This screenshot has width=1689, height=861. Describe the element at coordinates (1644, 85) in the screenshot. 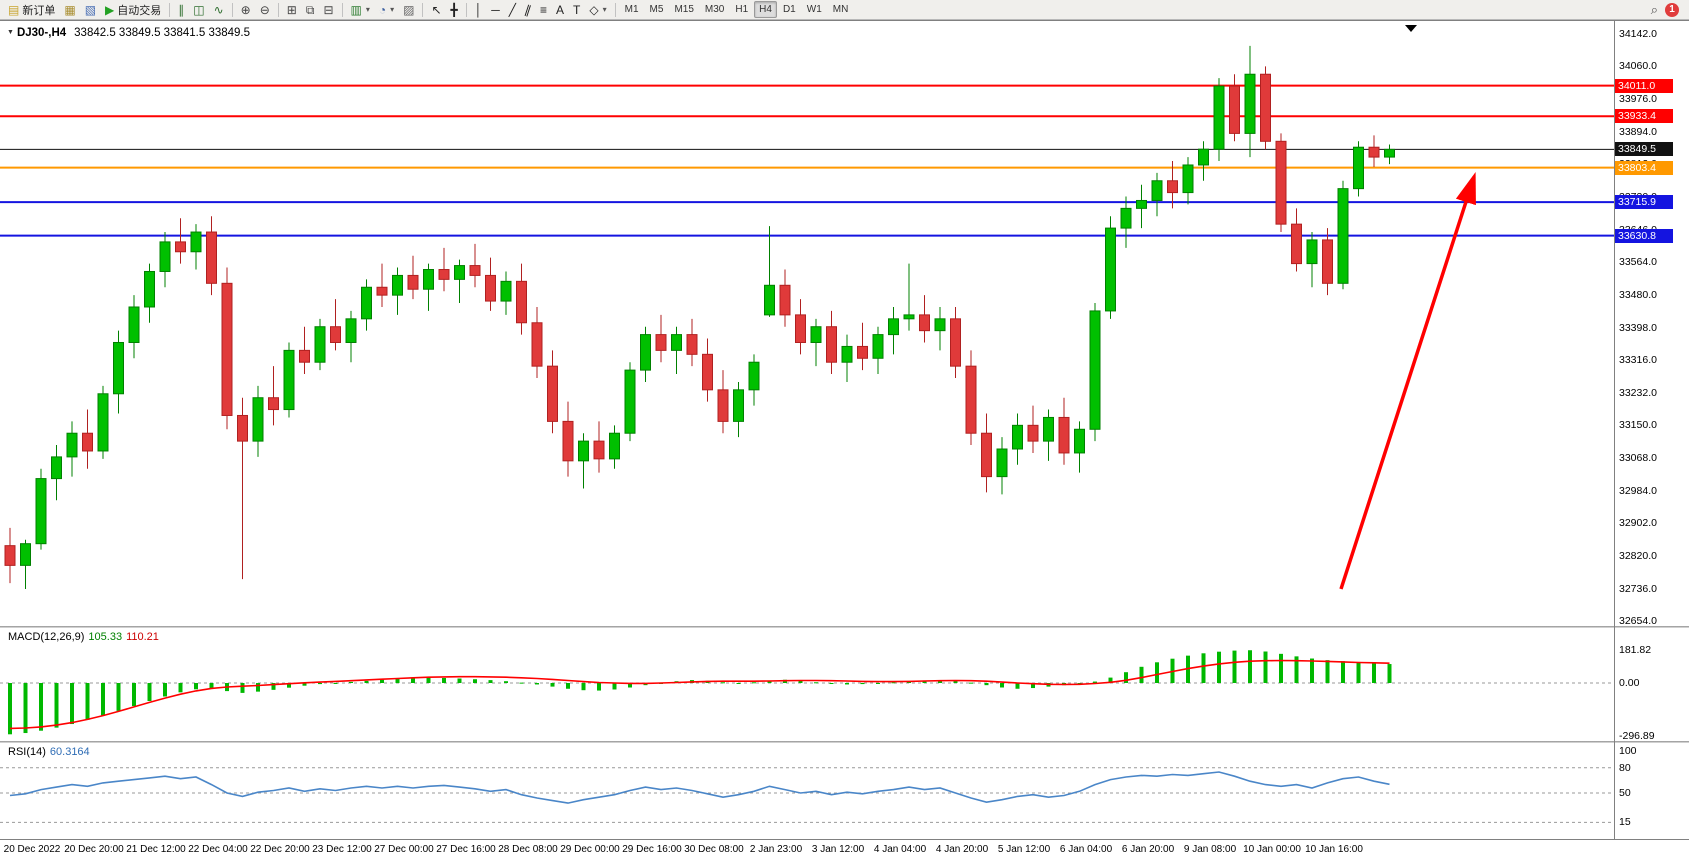

I see `price-badge-34011.0: 34011.0` at that location.